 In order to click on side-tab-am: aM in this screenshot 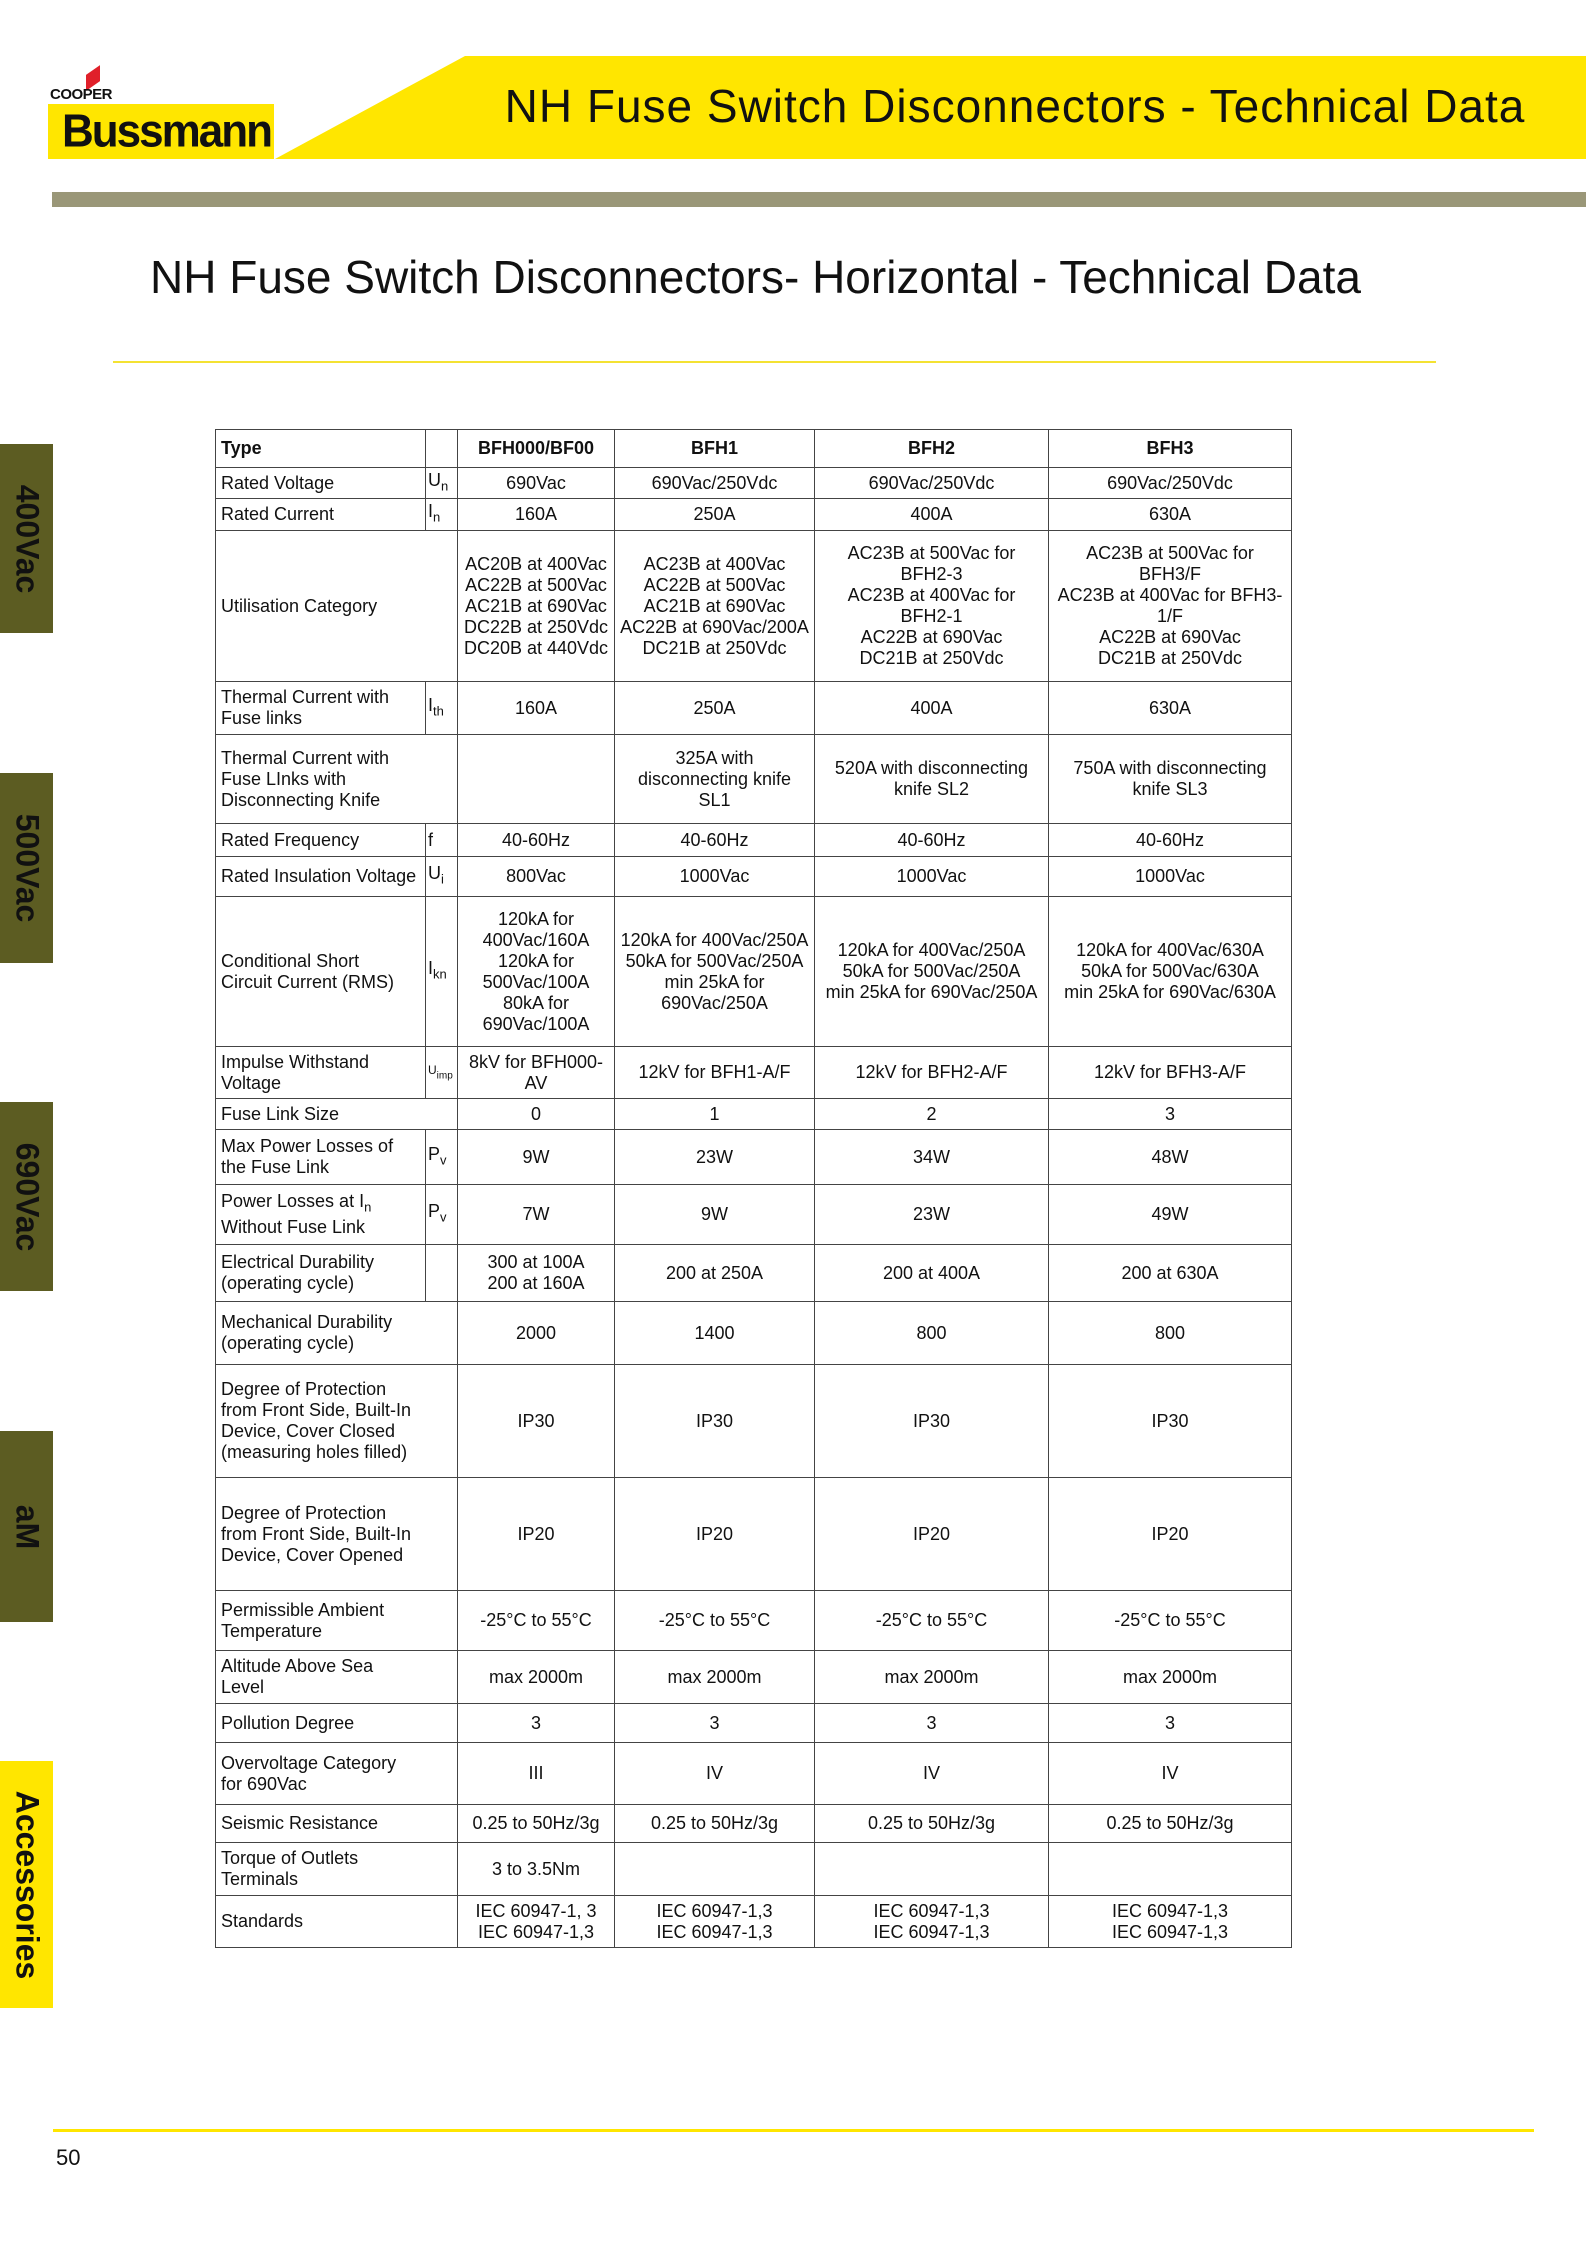, I will do `click(26, 1526)`.